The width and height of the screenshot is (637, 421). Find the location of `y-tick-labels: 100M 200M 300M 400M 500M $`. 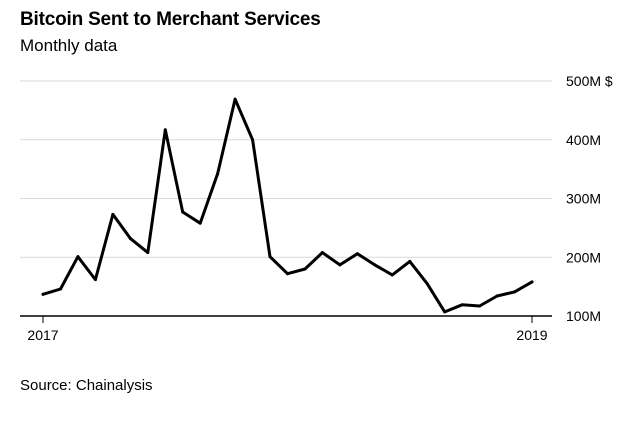

y-tick-labels: 100M 200M 300M 400M 500M $ is located at coordinates (589, 198).